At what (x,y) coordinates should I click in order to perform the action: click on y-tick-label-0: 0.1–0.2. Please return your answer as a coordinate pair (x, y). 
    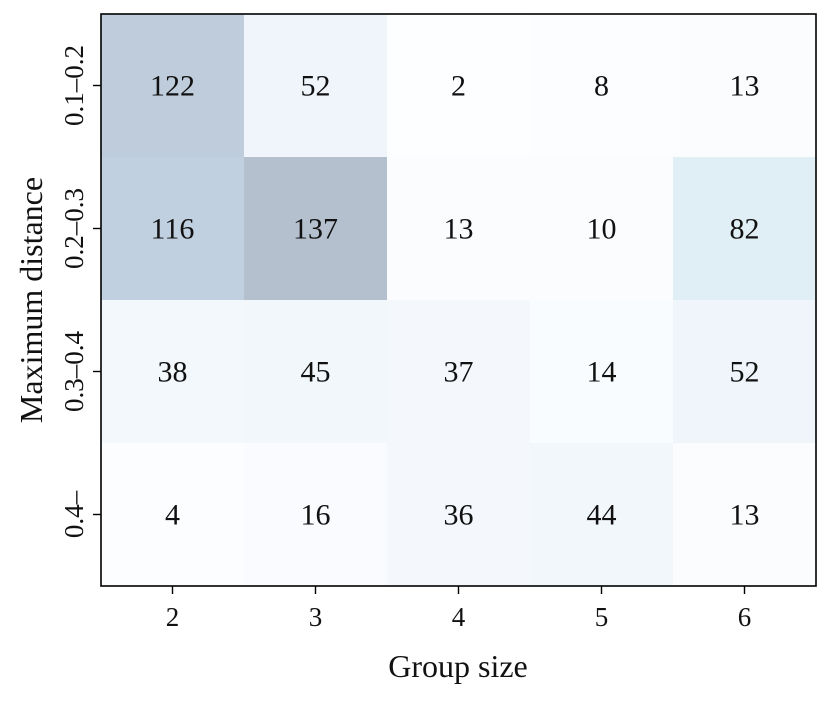
    Looking at the image, I should click on (74, 85).